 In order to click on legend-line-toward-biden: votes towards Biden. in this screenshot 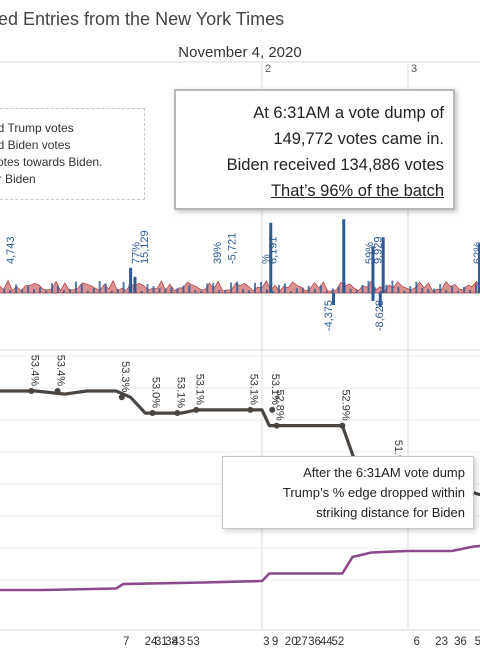, I will do `click(51, 162)`.